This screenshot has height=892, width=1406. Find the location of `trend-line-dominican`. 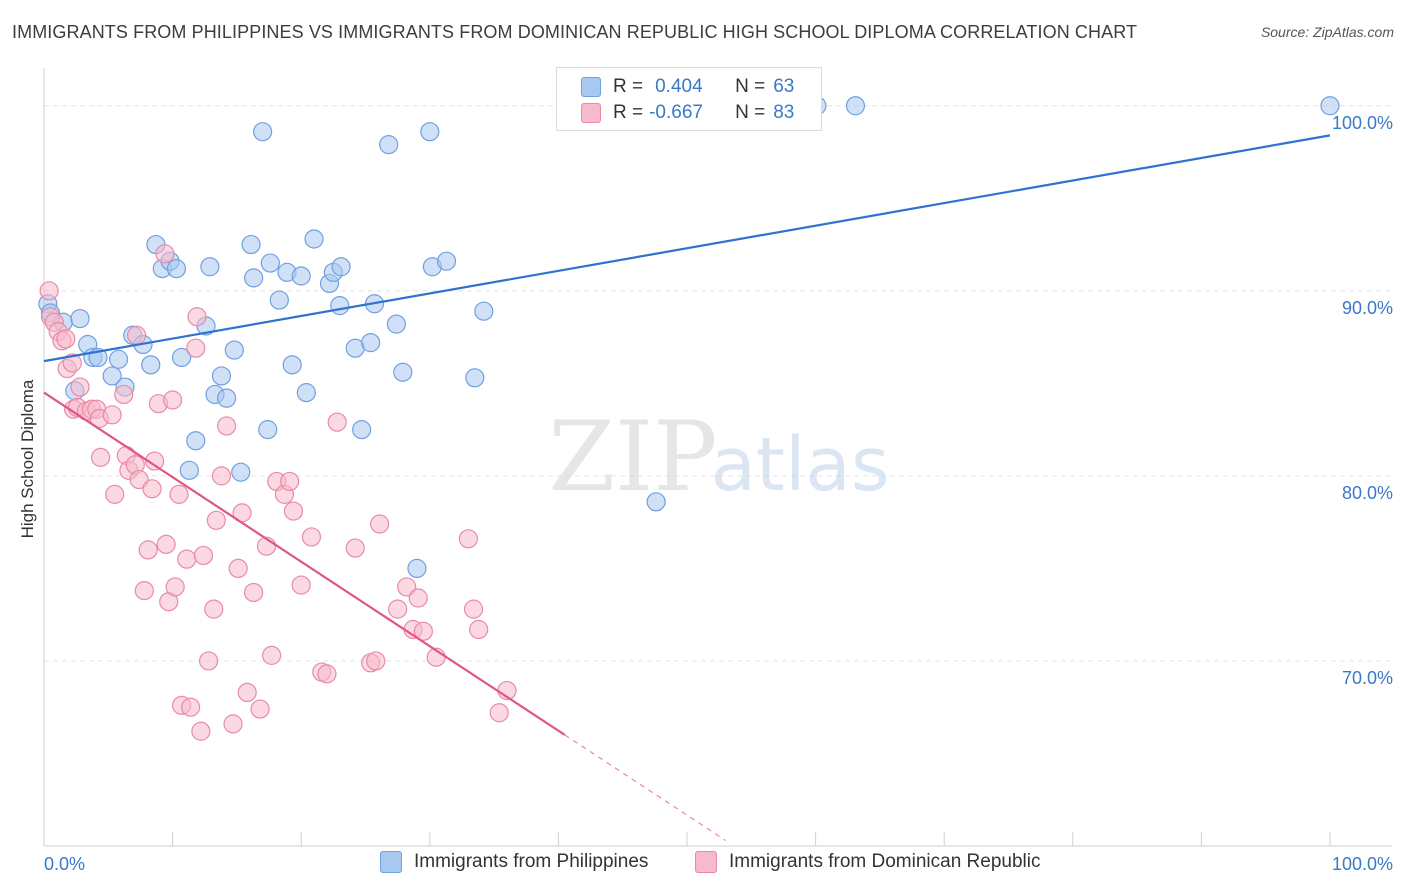

trend-line-dominican is located at coordinates (304, 563).